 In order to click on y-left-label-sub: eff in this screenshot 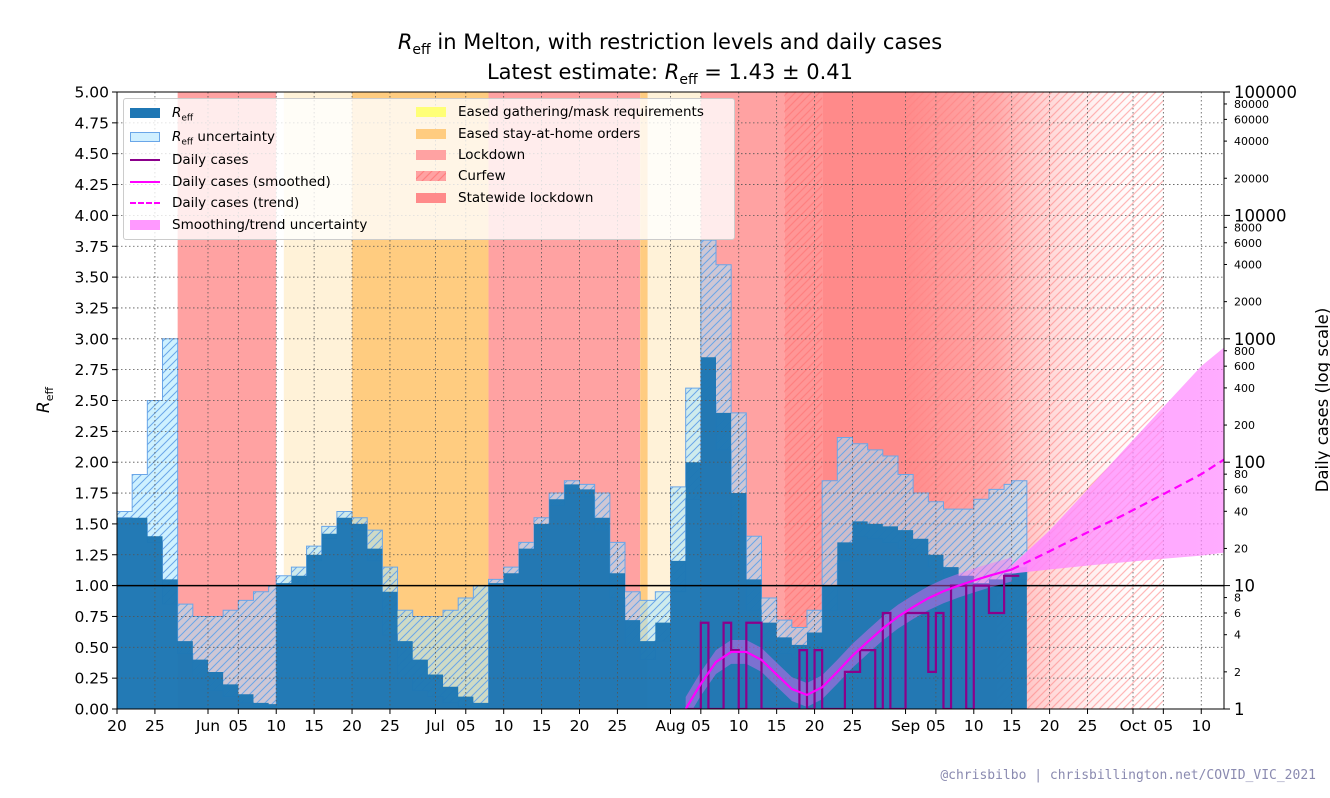, I will do `click(49, 394)`.